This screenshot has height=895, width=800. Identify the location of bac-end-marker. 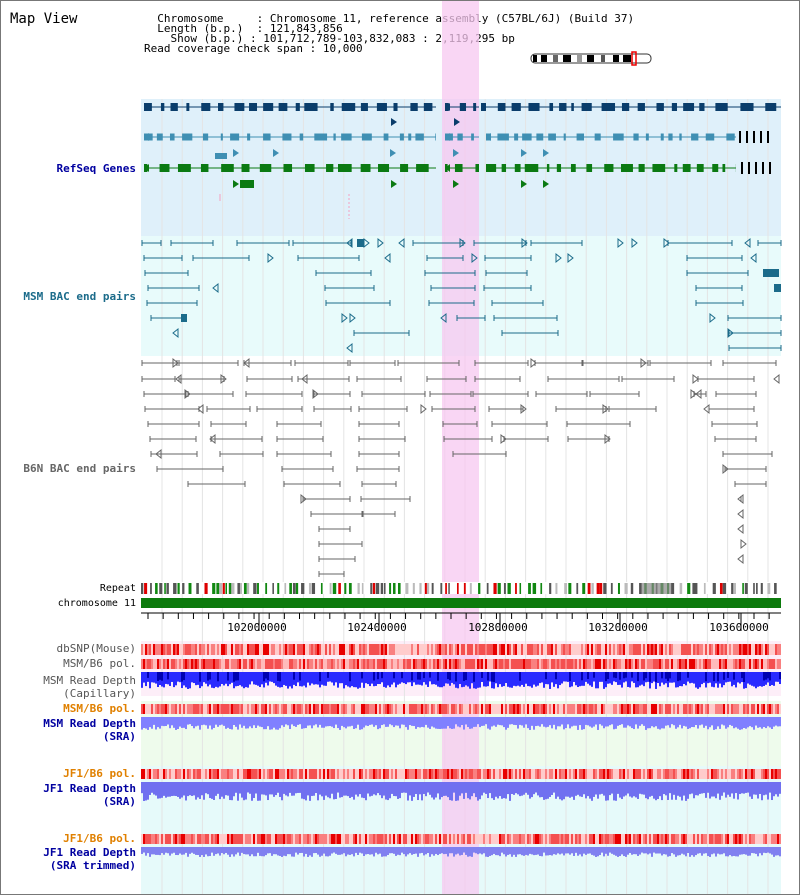
(200, 409).